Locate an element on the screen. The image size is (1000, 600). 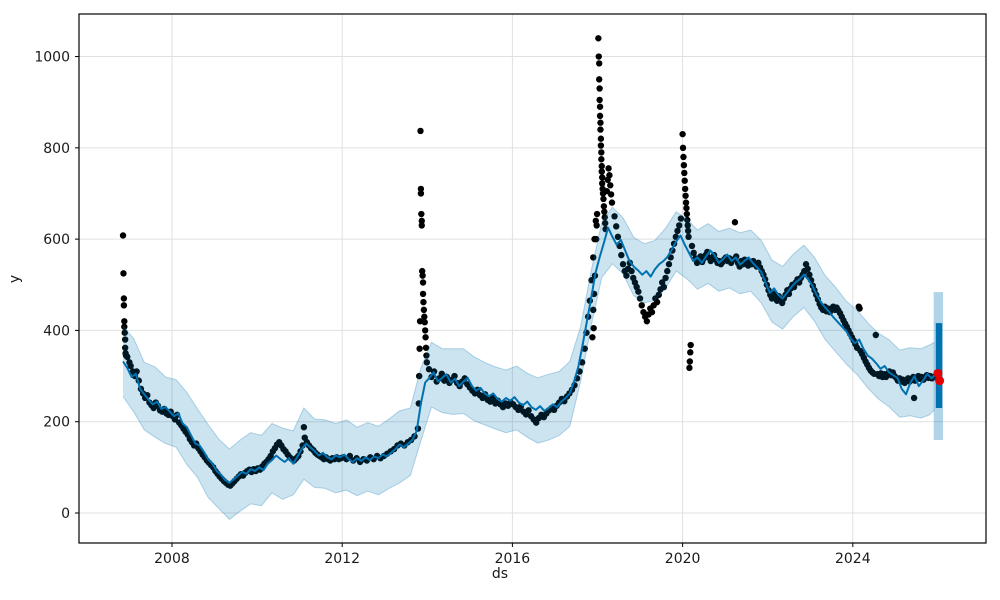
y-axis-ticks: 0 200 400 600 800 1000 is located at coordinates (56, 286).